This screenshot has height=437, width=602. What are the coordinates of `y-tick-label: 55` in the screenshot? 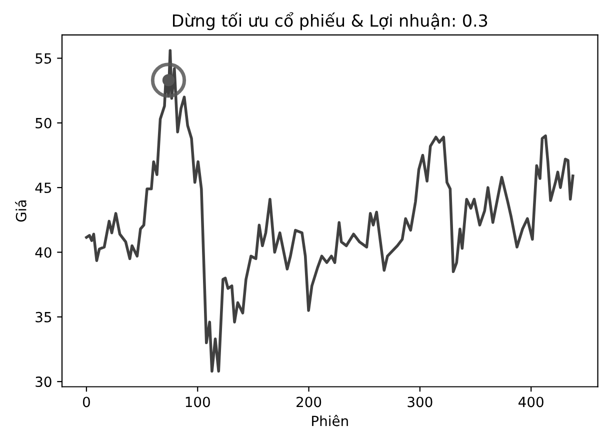 It's located at (44, 58).